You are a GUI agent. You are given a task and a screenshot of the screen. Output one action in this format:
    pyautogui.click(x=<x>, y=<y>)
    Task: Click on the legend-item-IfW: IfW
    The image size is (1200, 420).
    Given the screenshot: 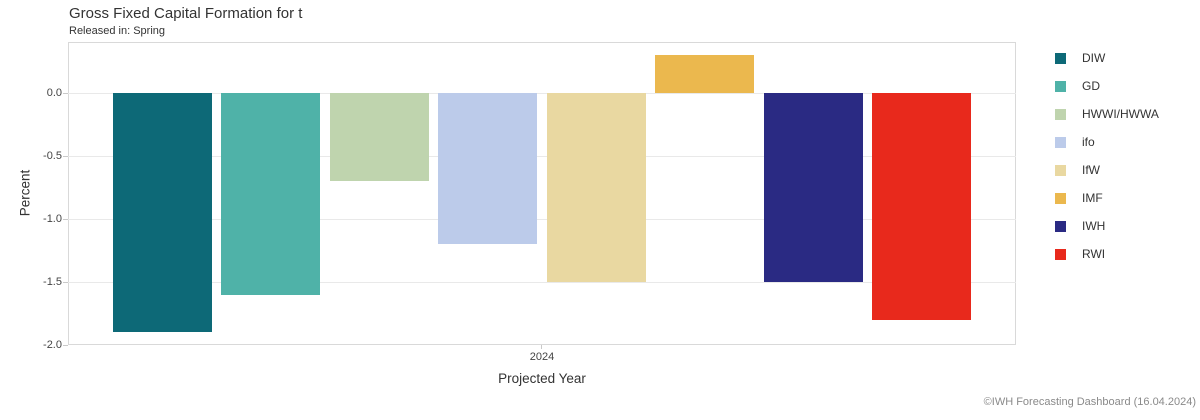 What is the action you would take?
    pyautogui.click(x=1107, y=170)
    